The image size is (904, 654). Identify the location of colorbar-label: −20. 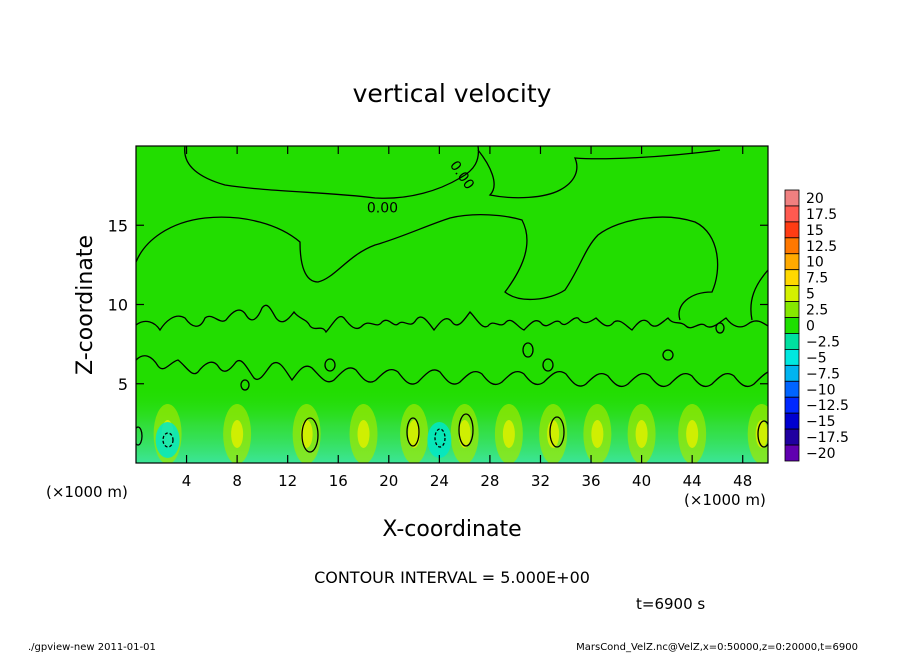
(821, 454).